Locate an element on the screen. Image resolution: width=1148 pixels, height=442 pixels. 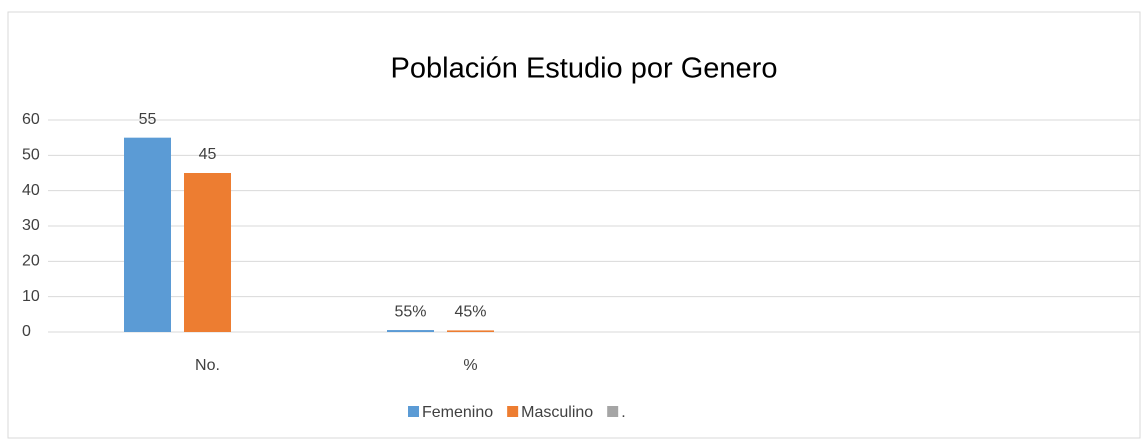
y-tick-label: 40 is located at coordinates (31, 190).